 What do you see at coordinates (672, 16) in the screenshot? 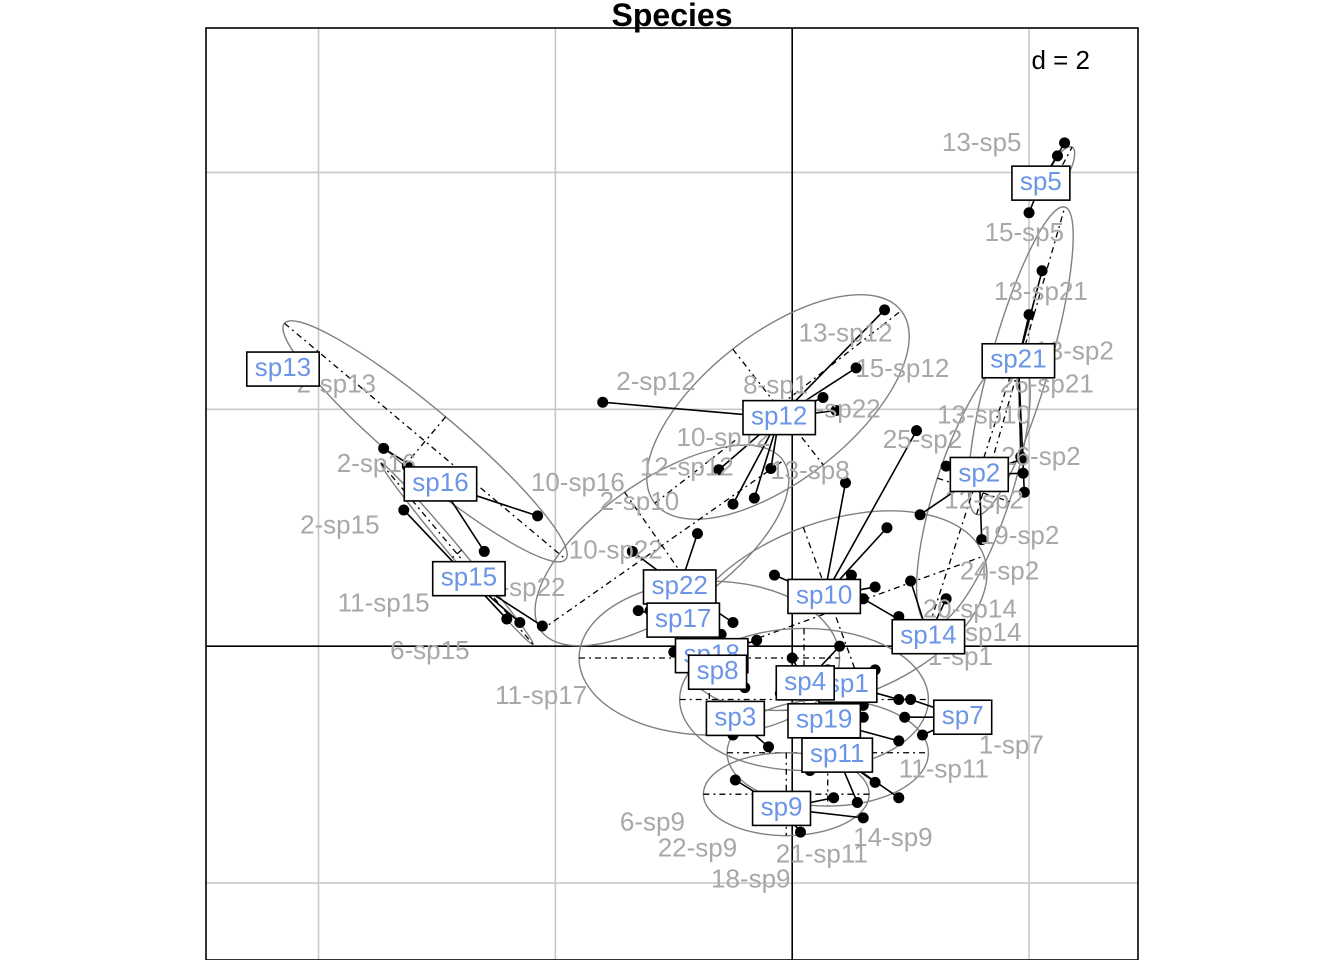
I see `chart-title: Species` at bounding box center [672, 16].